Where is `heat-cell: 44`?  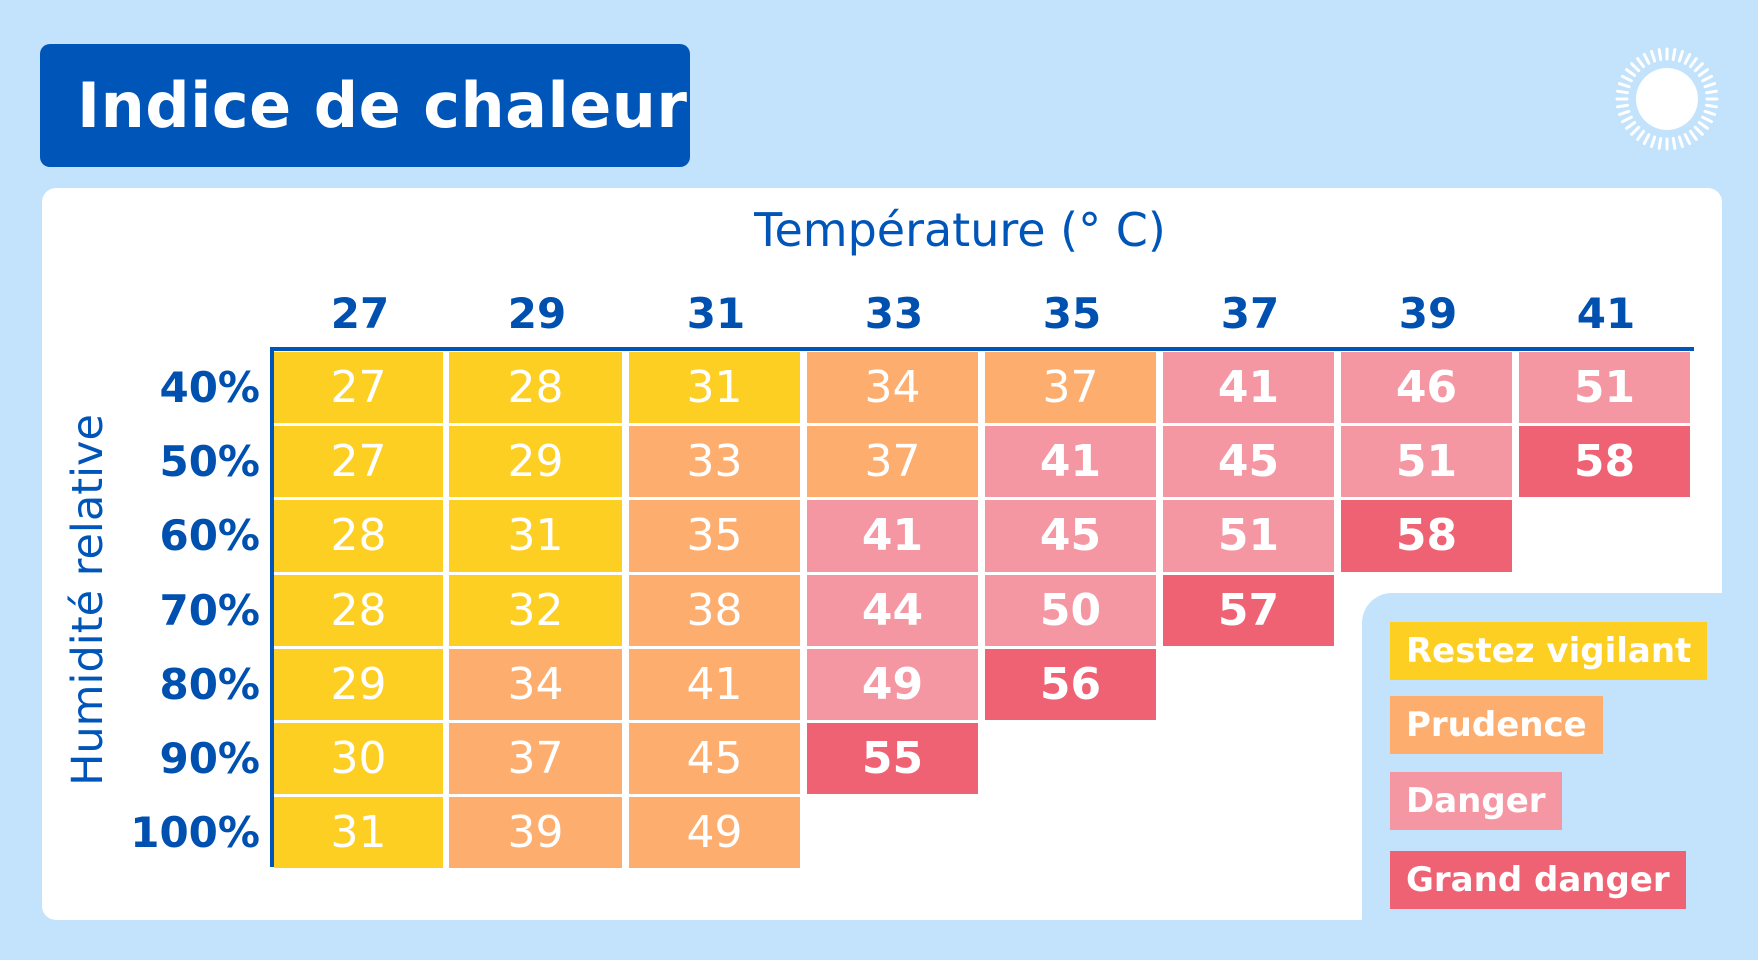 heat-cell: 44 is located at coordinates (892, 610).